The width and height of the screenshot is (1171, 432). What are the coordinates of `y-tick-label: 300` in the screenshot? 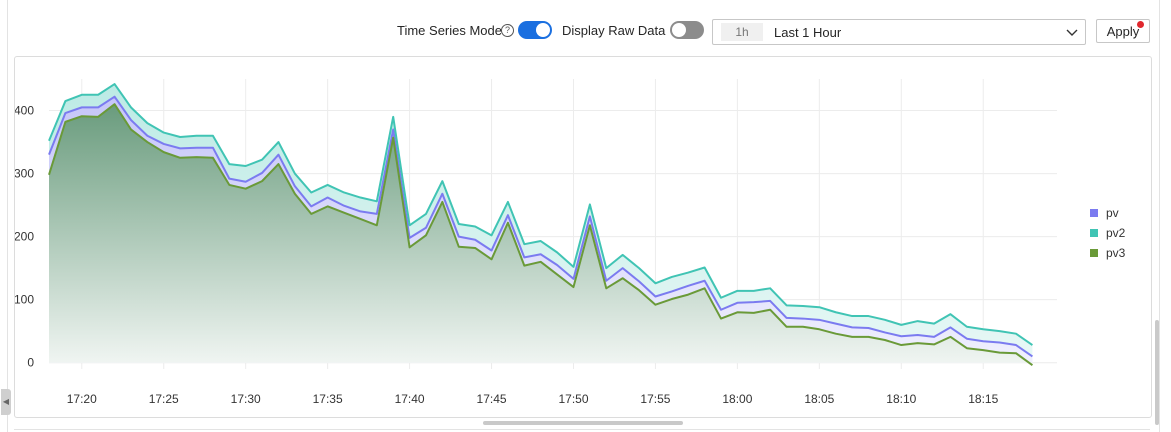 It's located at (24, 174).